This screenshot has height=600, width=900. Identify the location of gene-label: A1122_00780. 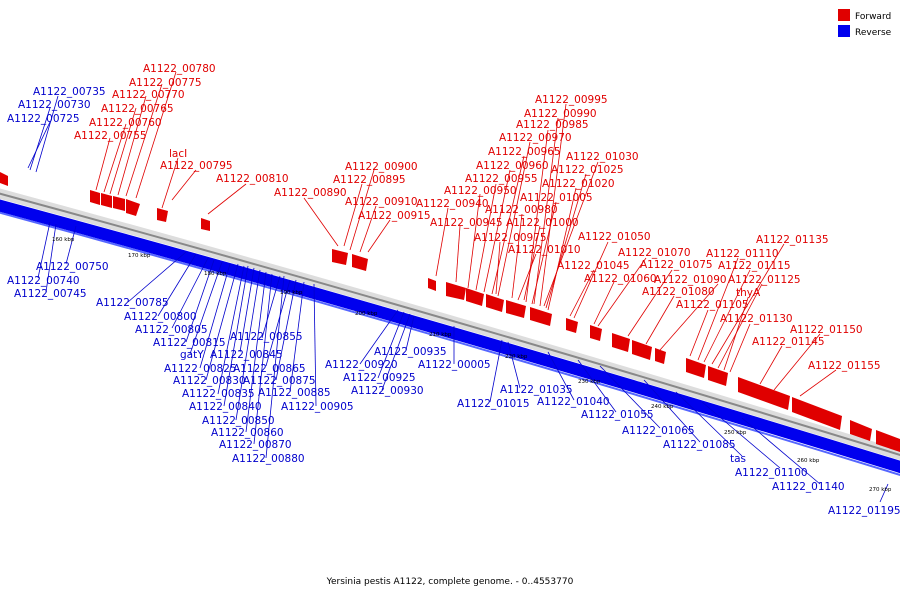
(179, 69).